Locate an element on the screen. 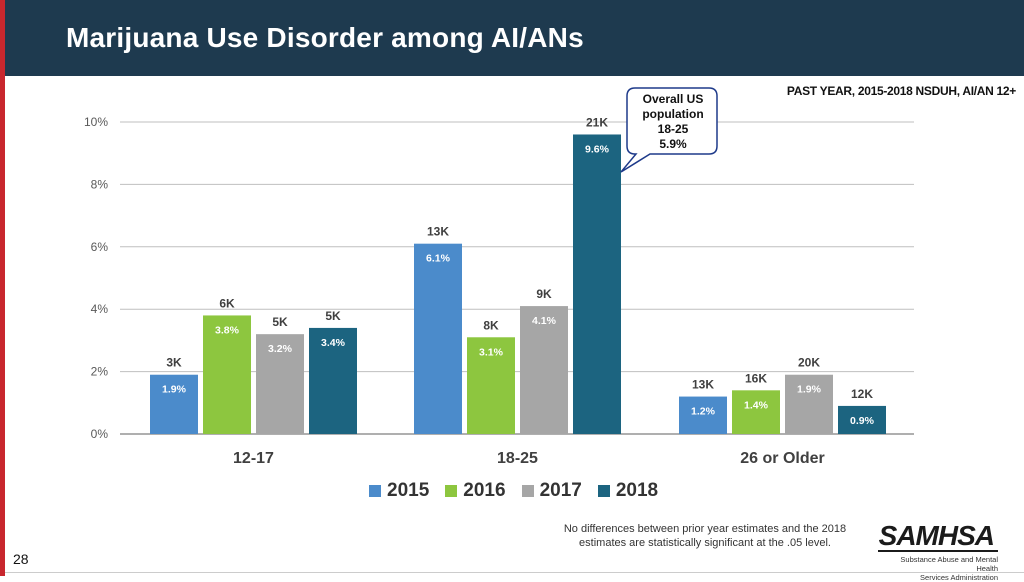 The image size is (1024, 582). x-tick-label-2: 26 or Older is located at coordinates (782, 458).